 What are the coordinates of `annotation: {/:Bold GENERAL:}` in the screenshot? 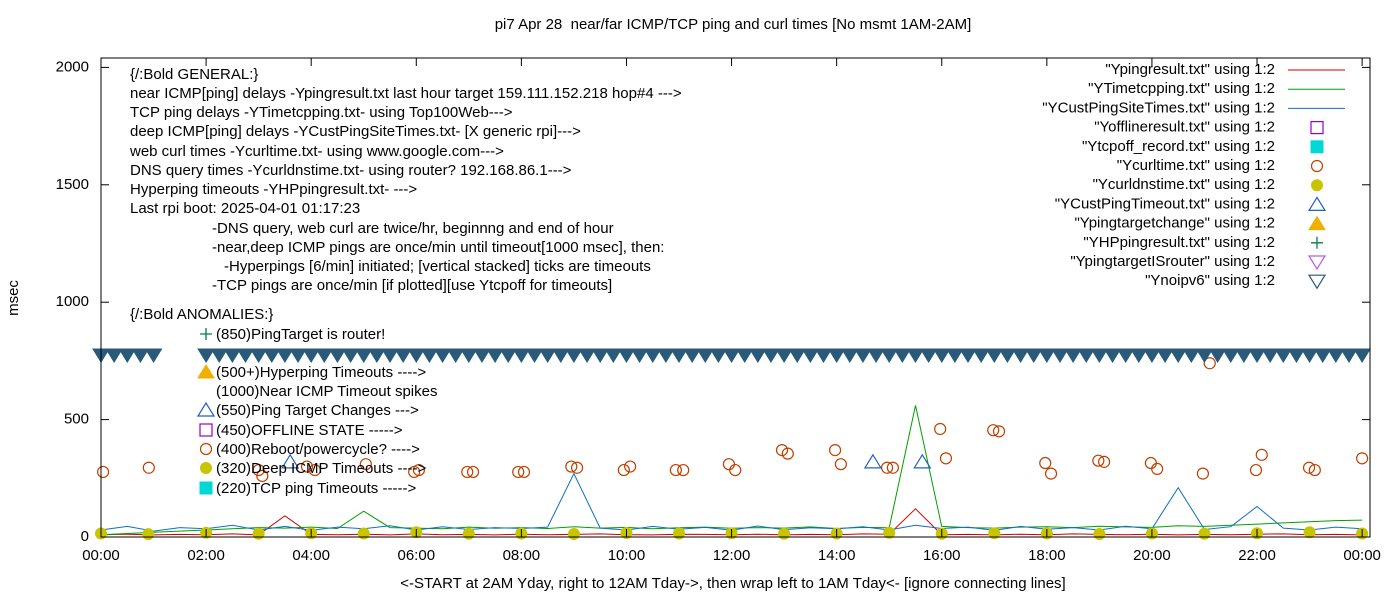 It's located at (194, 74).